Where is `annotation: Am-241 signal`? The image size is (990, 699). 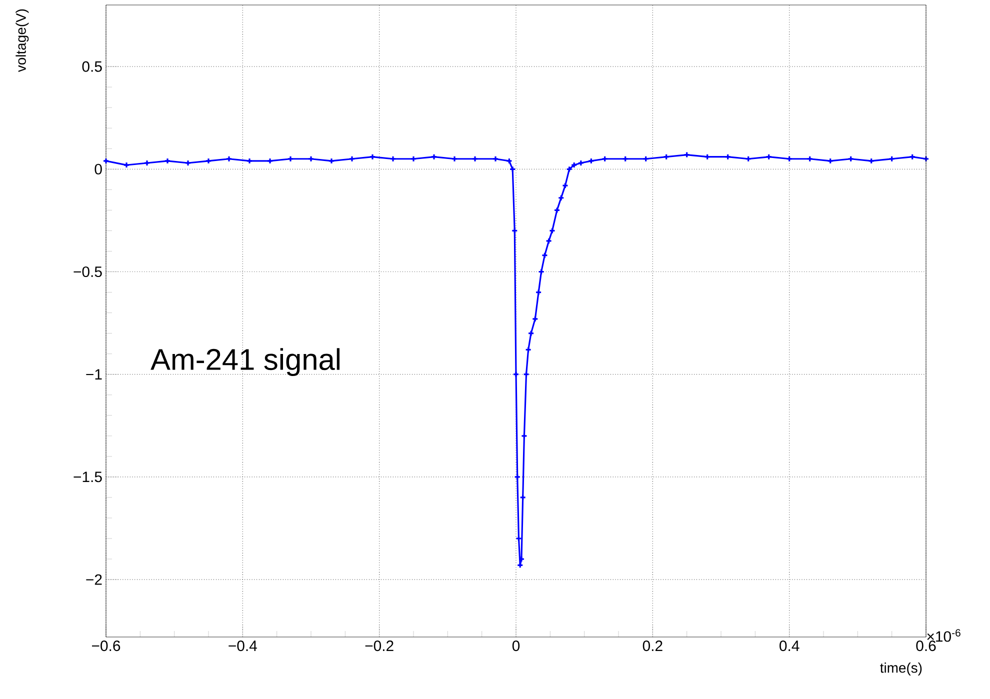 annotation: Am-241 signal is located at coordinates (245, 362).